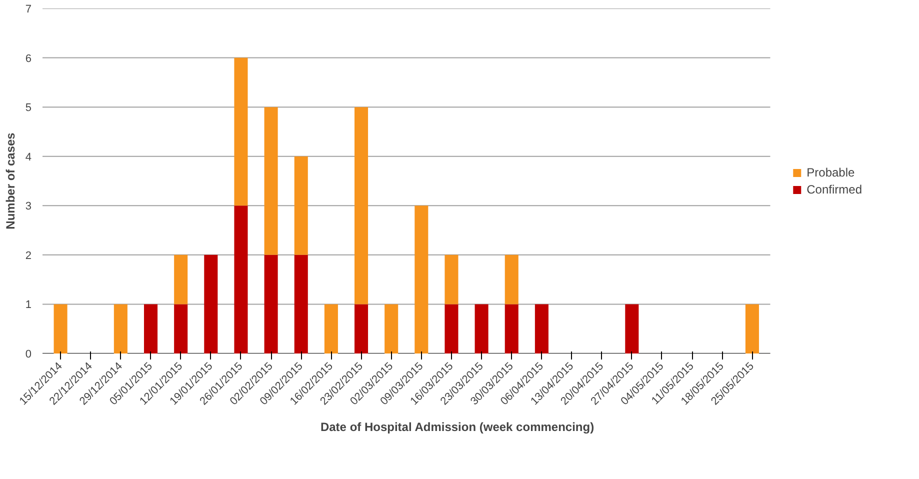 The image size is (919, 479). What do you see at coordinates (457, 427) in the screenshot?
I see `x-axis-title: Date of Hospital Admission (week commencing)` at bounding box center [457, 427].